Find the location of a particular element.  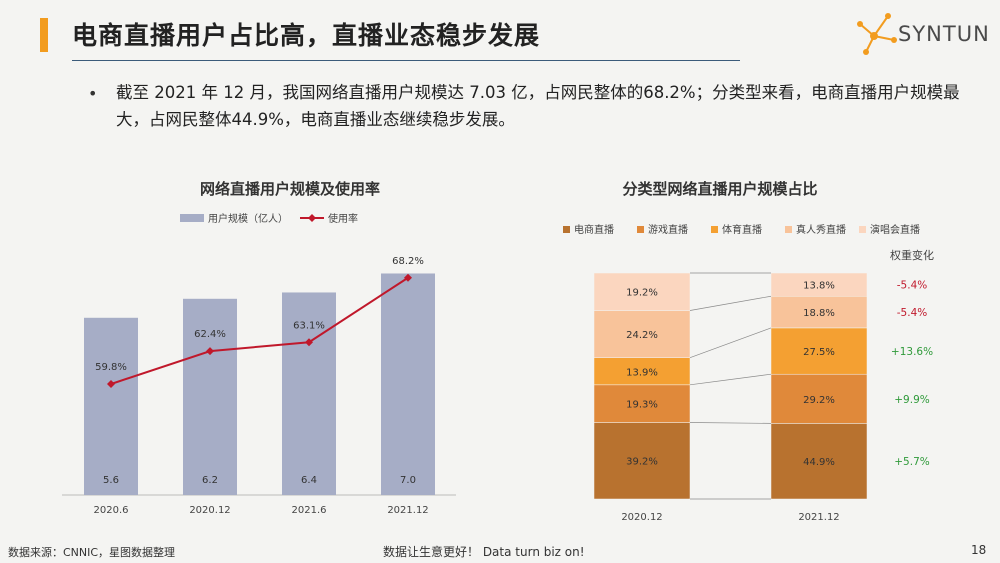

x-tick-label: 2020.12 is located at coordinates (209, 510).